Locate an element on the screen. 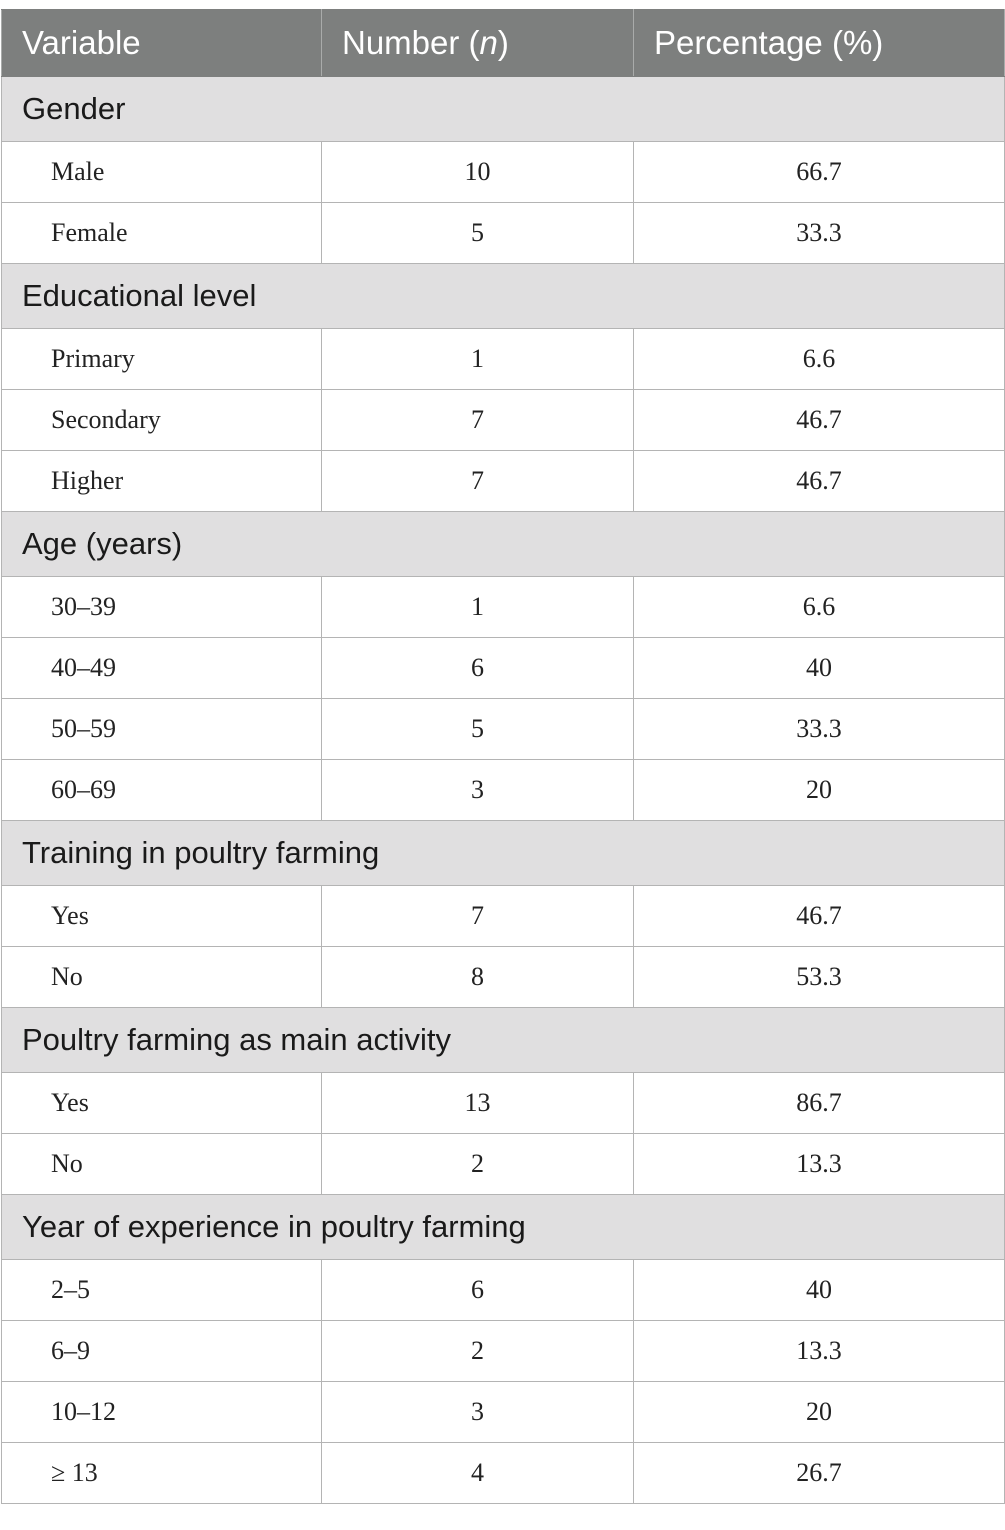 The height and width of the screenshot is (1530, 1005). row-label: 6–9 is located at coordinates (161, 1351).